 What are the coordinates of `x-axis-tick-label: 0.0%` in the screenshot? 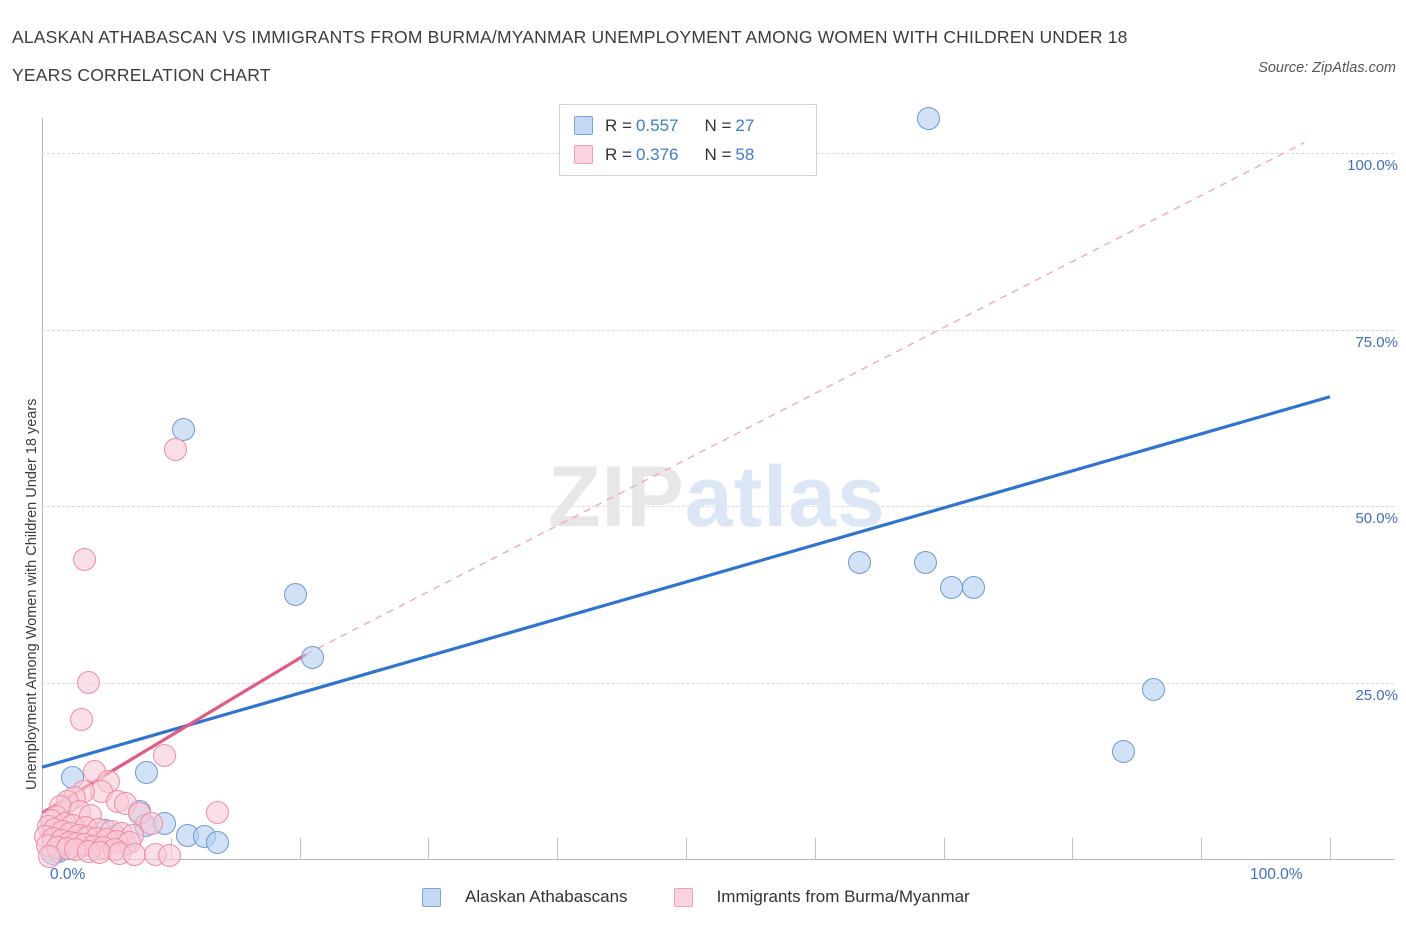 It's located at (68, 874).